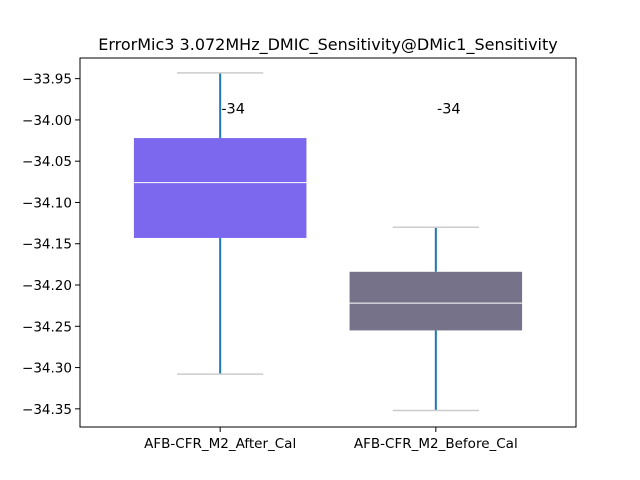 The width and height of the screenshot is (640, 480). What do you see at coordinates (47, 162) in the screenshot?
I see `y-tick-label: −34.05` at bounding box center [47, 162].